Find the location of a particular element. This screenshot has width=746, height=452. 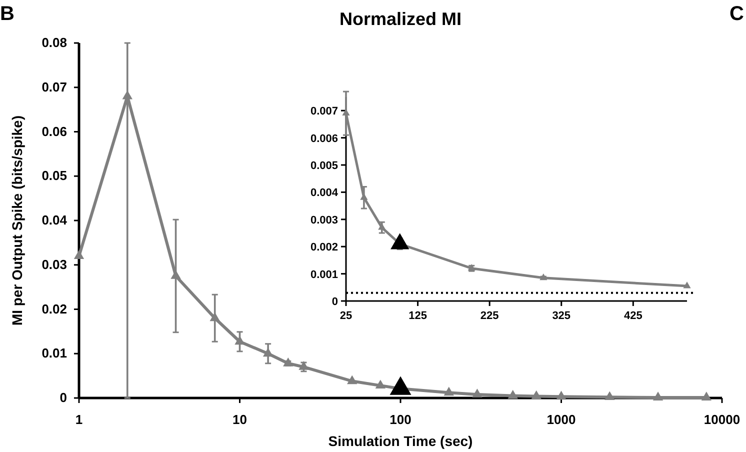

x-axis-title: Simulation Time (sec) is located at coordinates (400, 441).